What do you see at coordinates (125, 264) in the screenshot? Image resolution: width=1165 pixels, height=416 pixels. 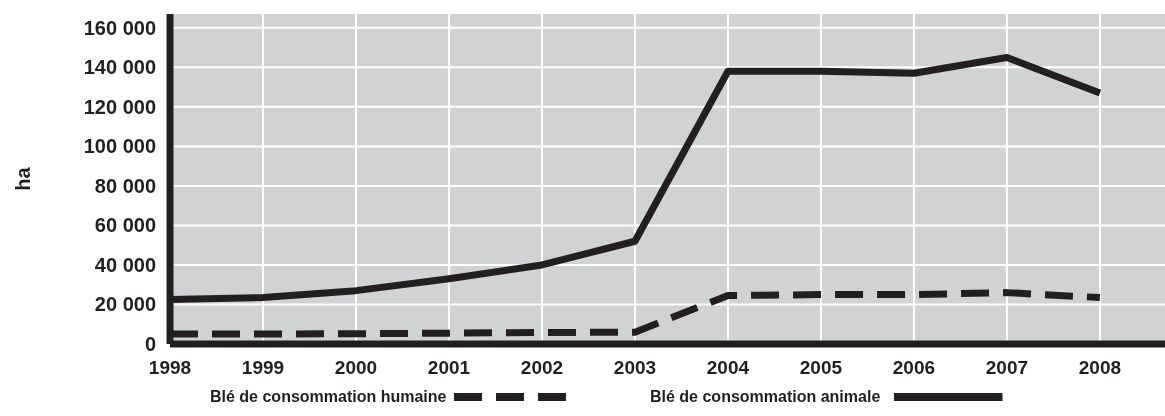 I see `y-tick-label: 40 000` at bounding box center [125, 264].